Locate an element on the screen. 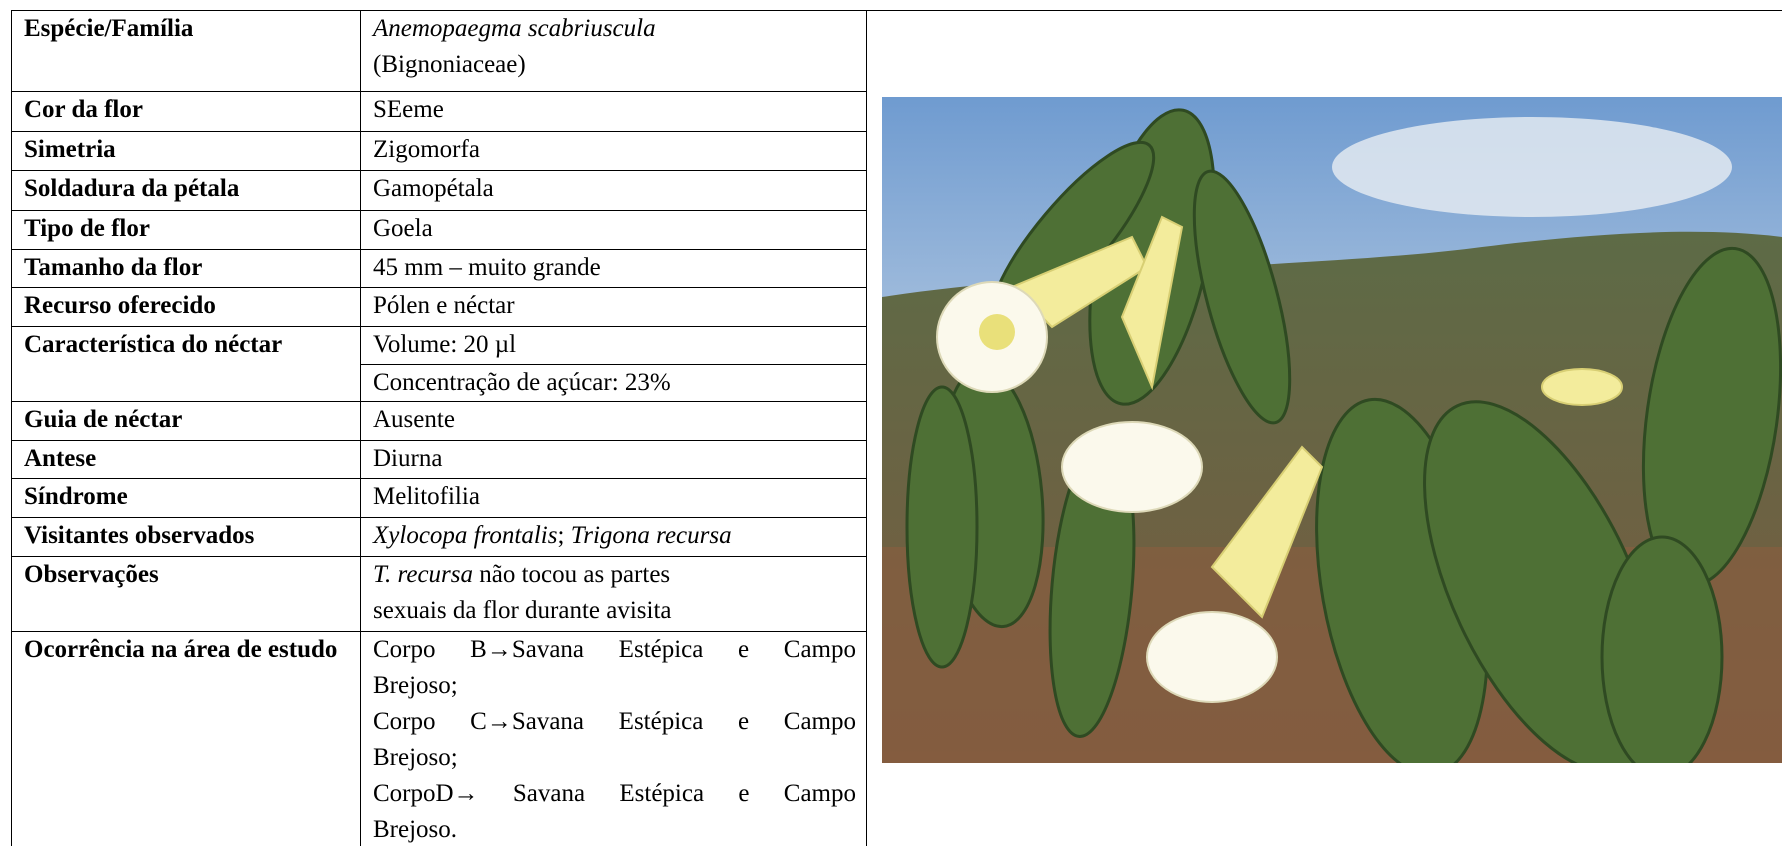 This screenshot has width=1782, height=846. row-label: Espécie/Família is located at coordinates (186, 51).